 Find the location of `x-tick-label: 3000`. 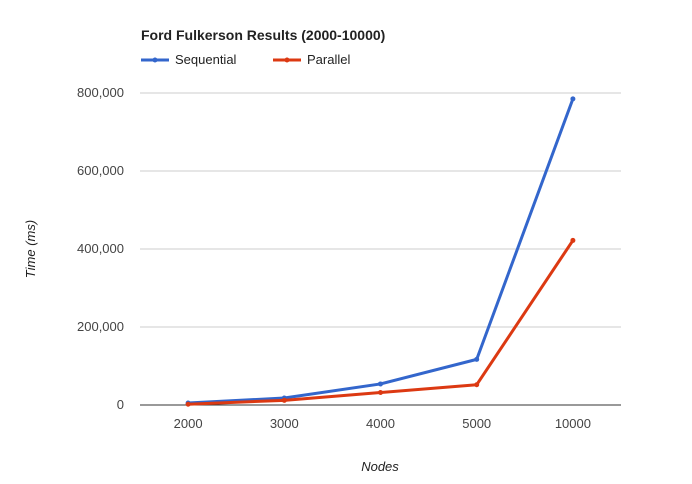

x-tick-label: 3000 is located at coordinates (284, 423).